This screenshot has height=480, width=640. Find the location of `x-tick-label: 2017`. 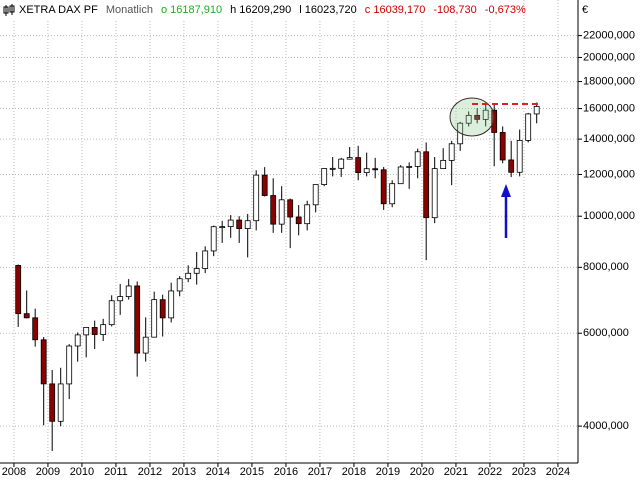

x-tick-label: 2017 is located at coordinates (320, 472).